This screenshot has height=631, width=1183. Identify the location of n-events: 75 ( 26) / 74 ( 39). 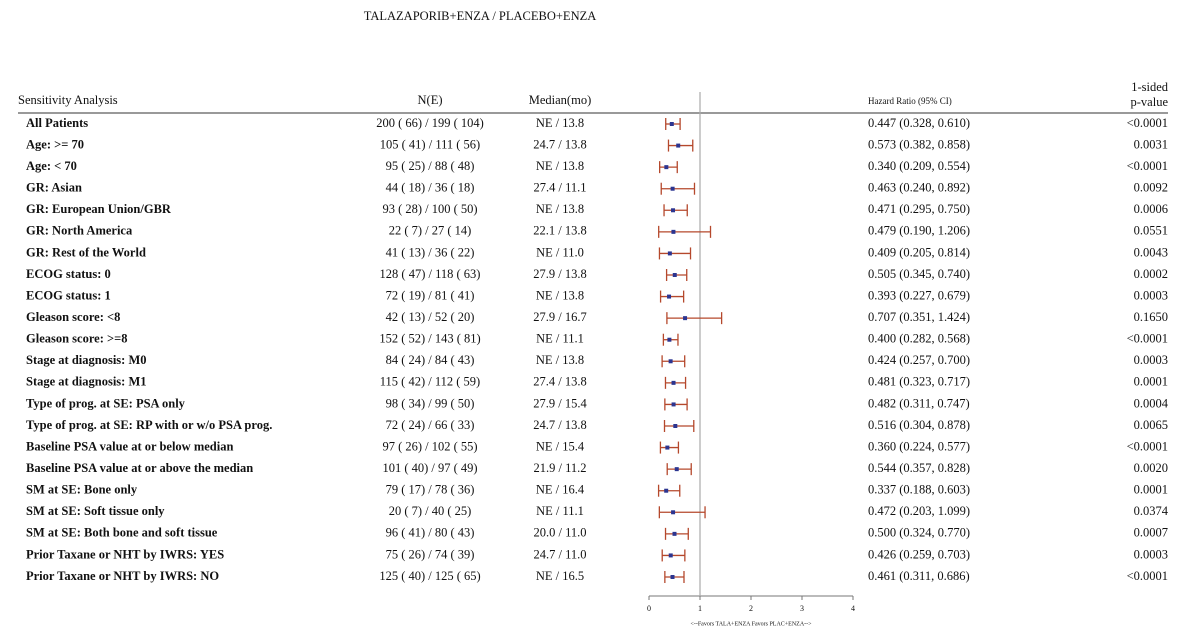
(430, 554).